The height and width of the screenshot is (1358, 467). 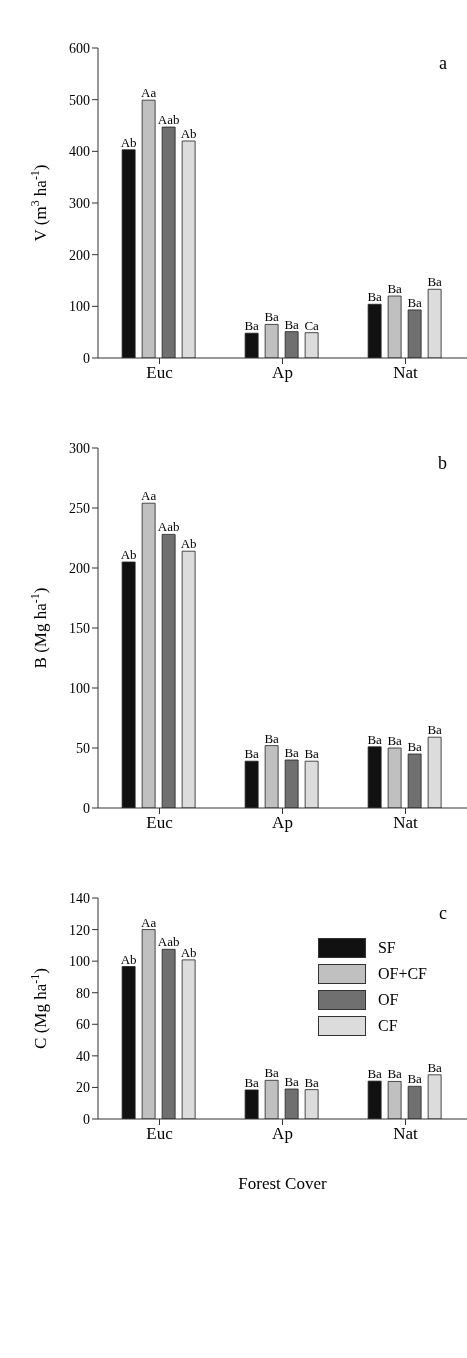 I want to click on y-tick-label: 80, so click(x=83, y=993).